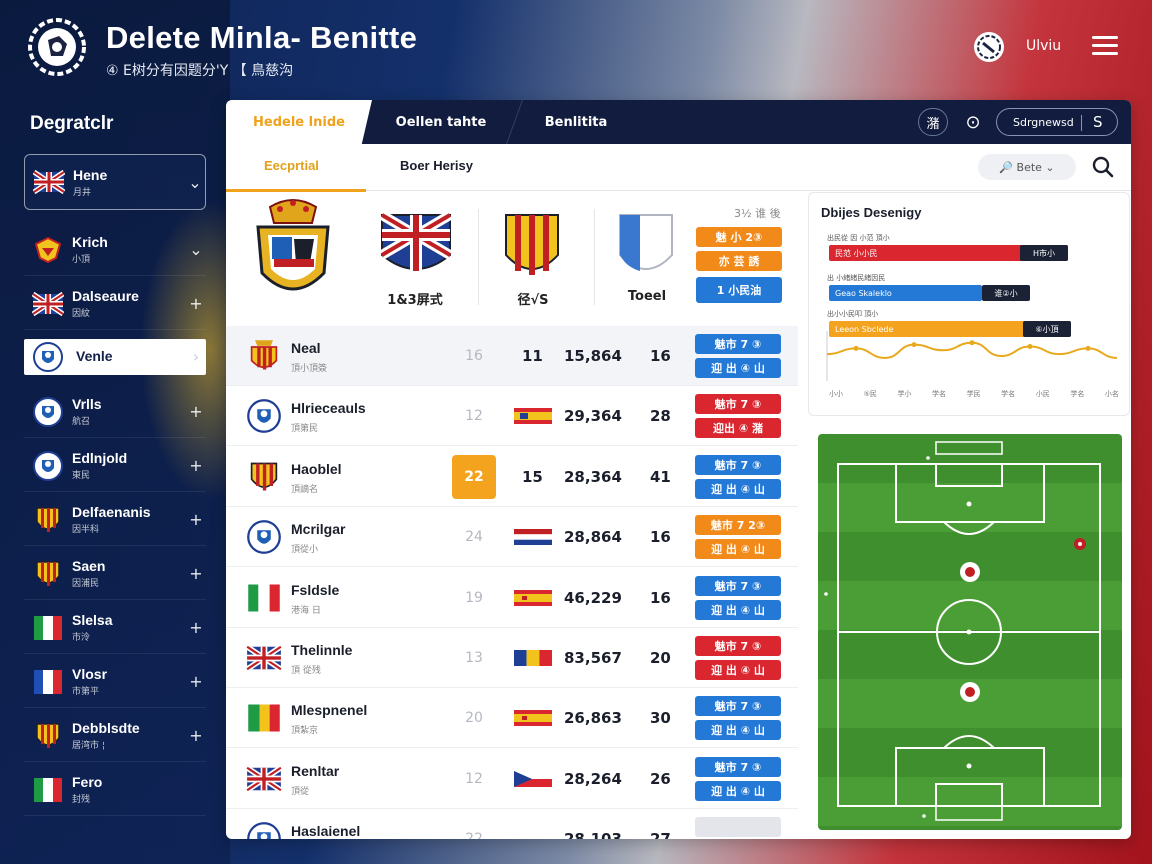 The height and width of the screenshot is (864, 1152). What do you see at coordinates (115, 182) in the screenshot?
I see `sidebar-item-0: Hene 月井 ⌄` at bounding box center [115, 182].